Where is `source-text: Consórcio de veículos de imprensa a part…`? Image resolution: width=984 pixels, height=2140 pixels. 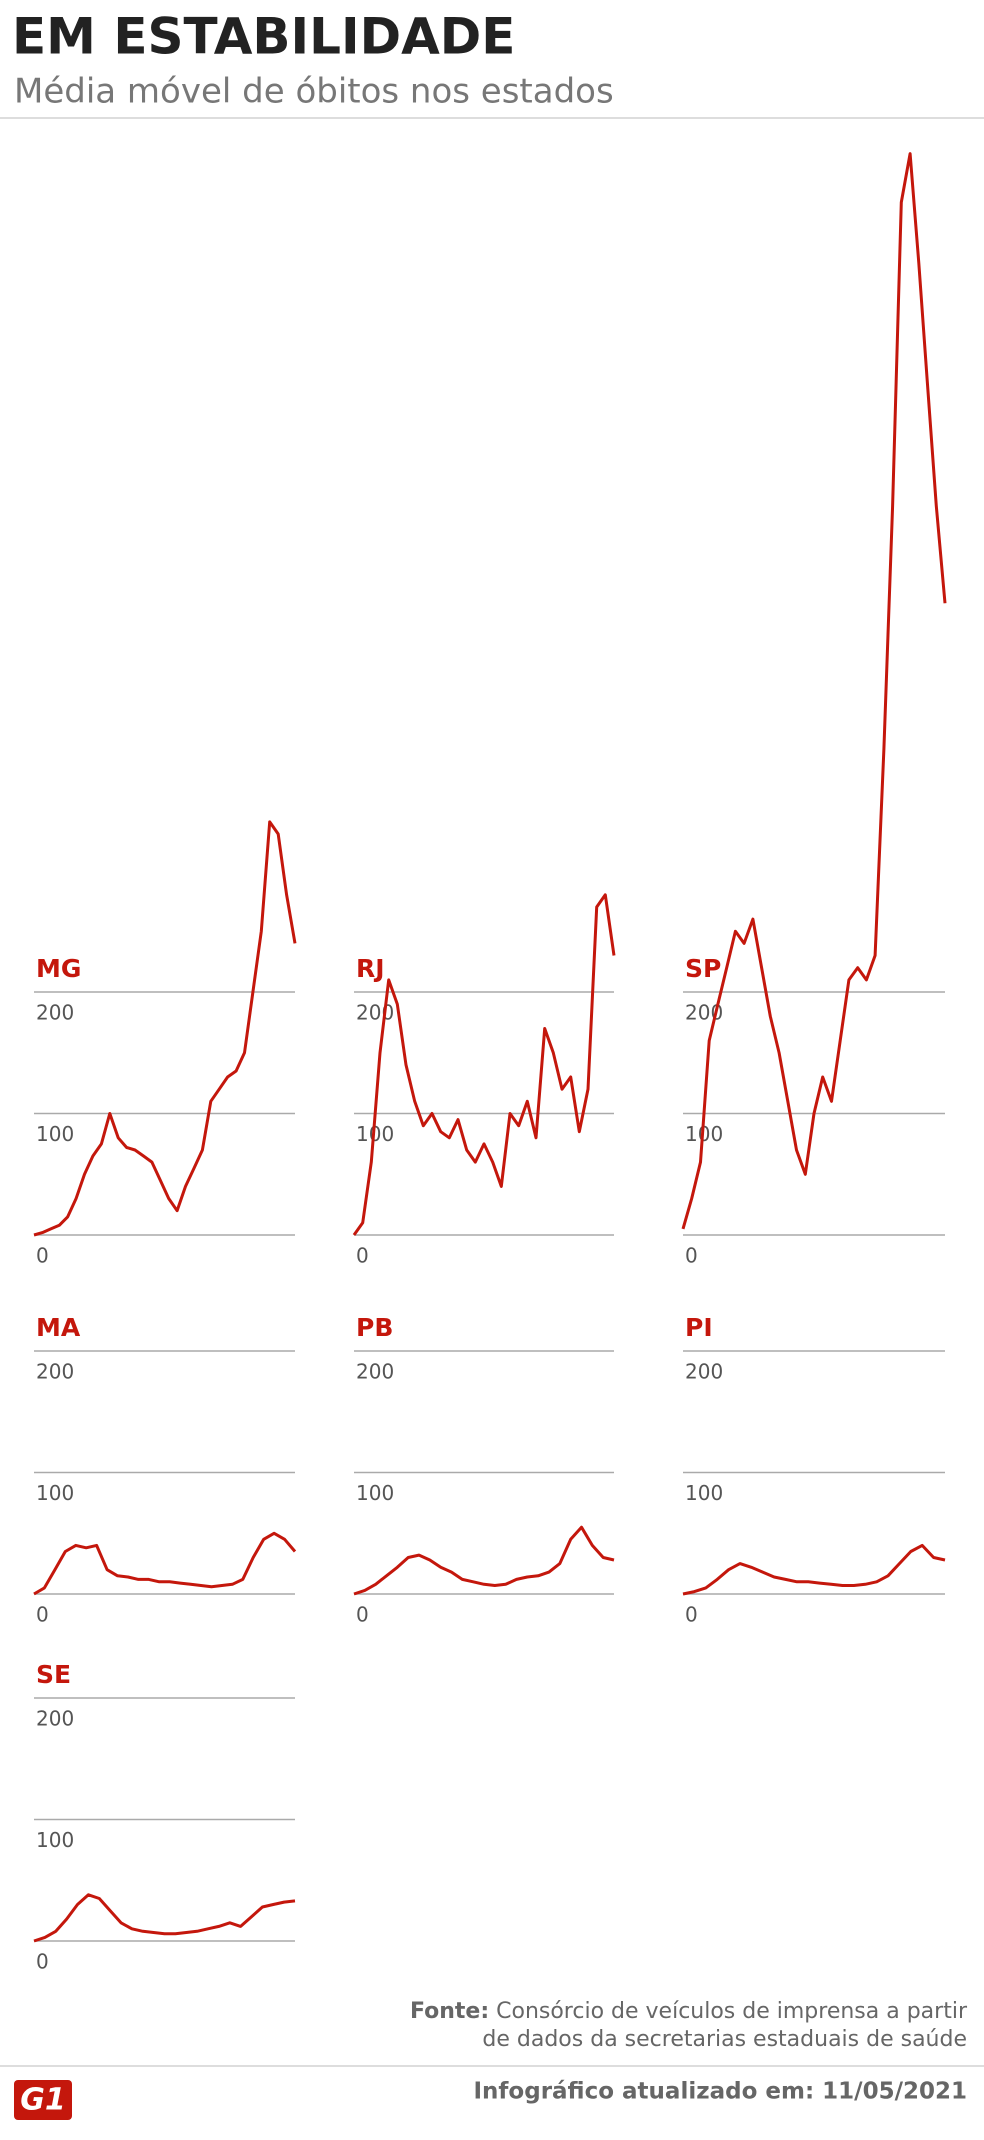 source-text: Consórcio de veículos de imprensa a part… is located at coordinates (732, 2011).